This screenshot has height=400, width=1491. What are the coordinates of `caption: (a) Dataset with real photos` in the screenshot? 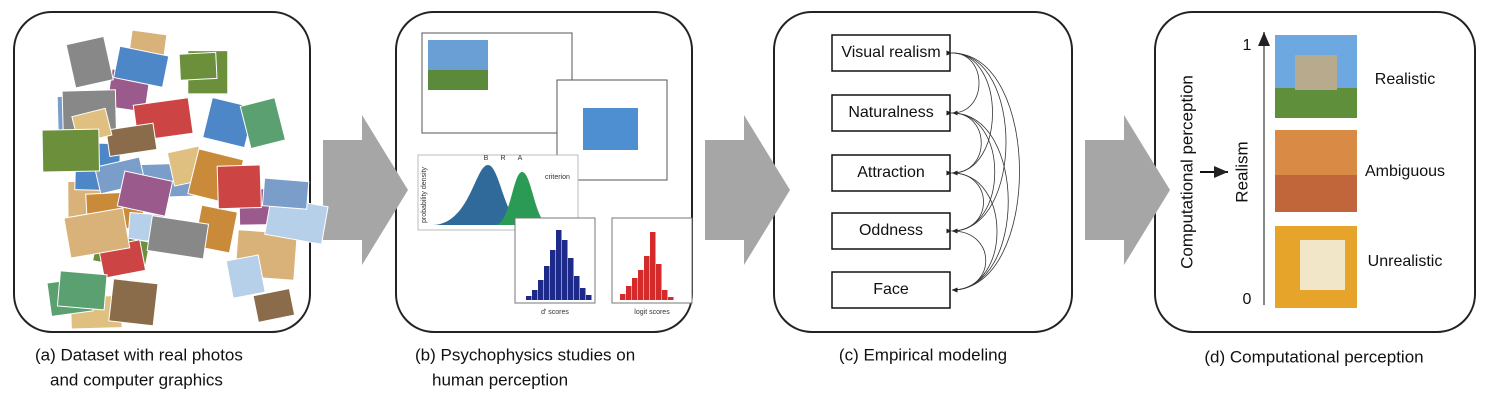 It's located at (139, 354).